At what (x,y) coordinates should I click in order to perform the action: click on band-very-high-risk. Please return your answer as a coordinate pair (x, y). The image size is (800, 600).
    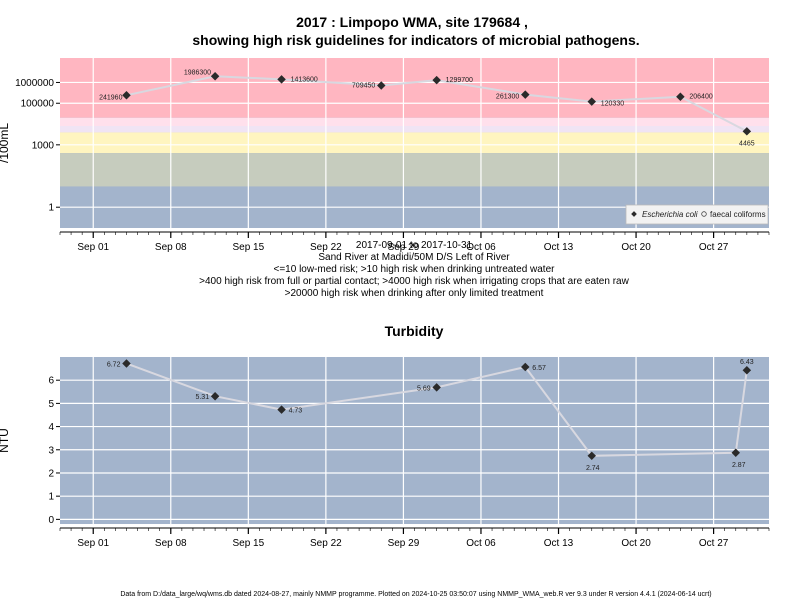
    Looking at the image, I should click on (414, 88).